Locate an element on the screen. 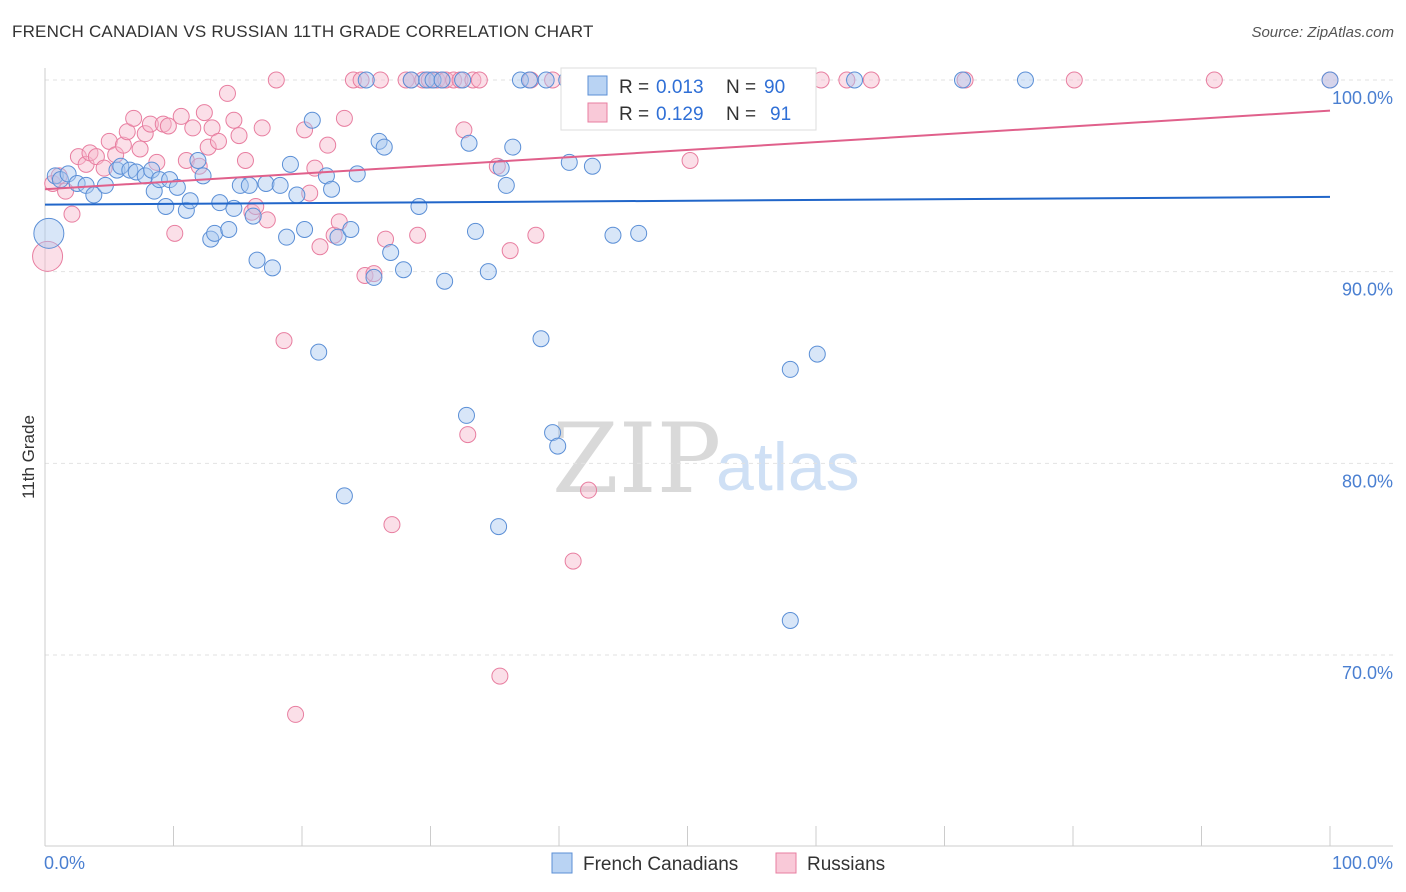 The width and height of the screenshot is (1406, 892). legend-r-label-pink: R = is located at coordinates (634, 114).